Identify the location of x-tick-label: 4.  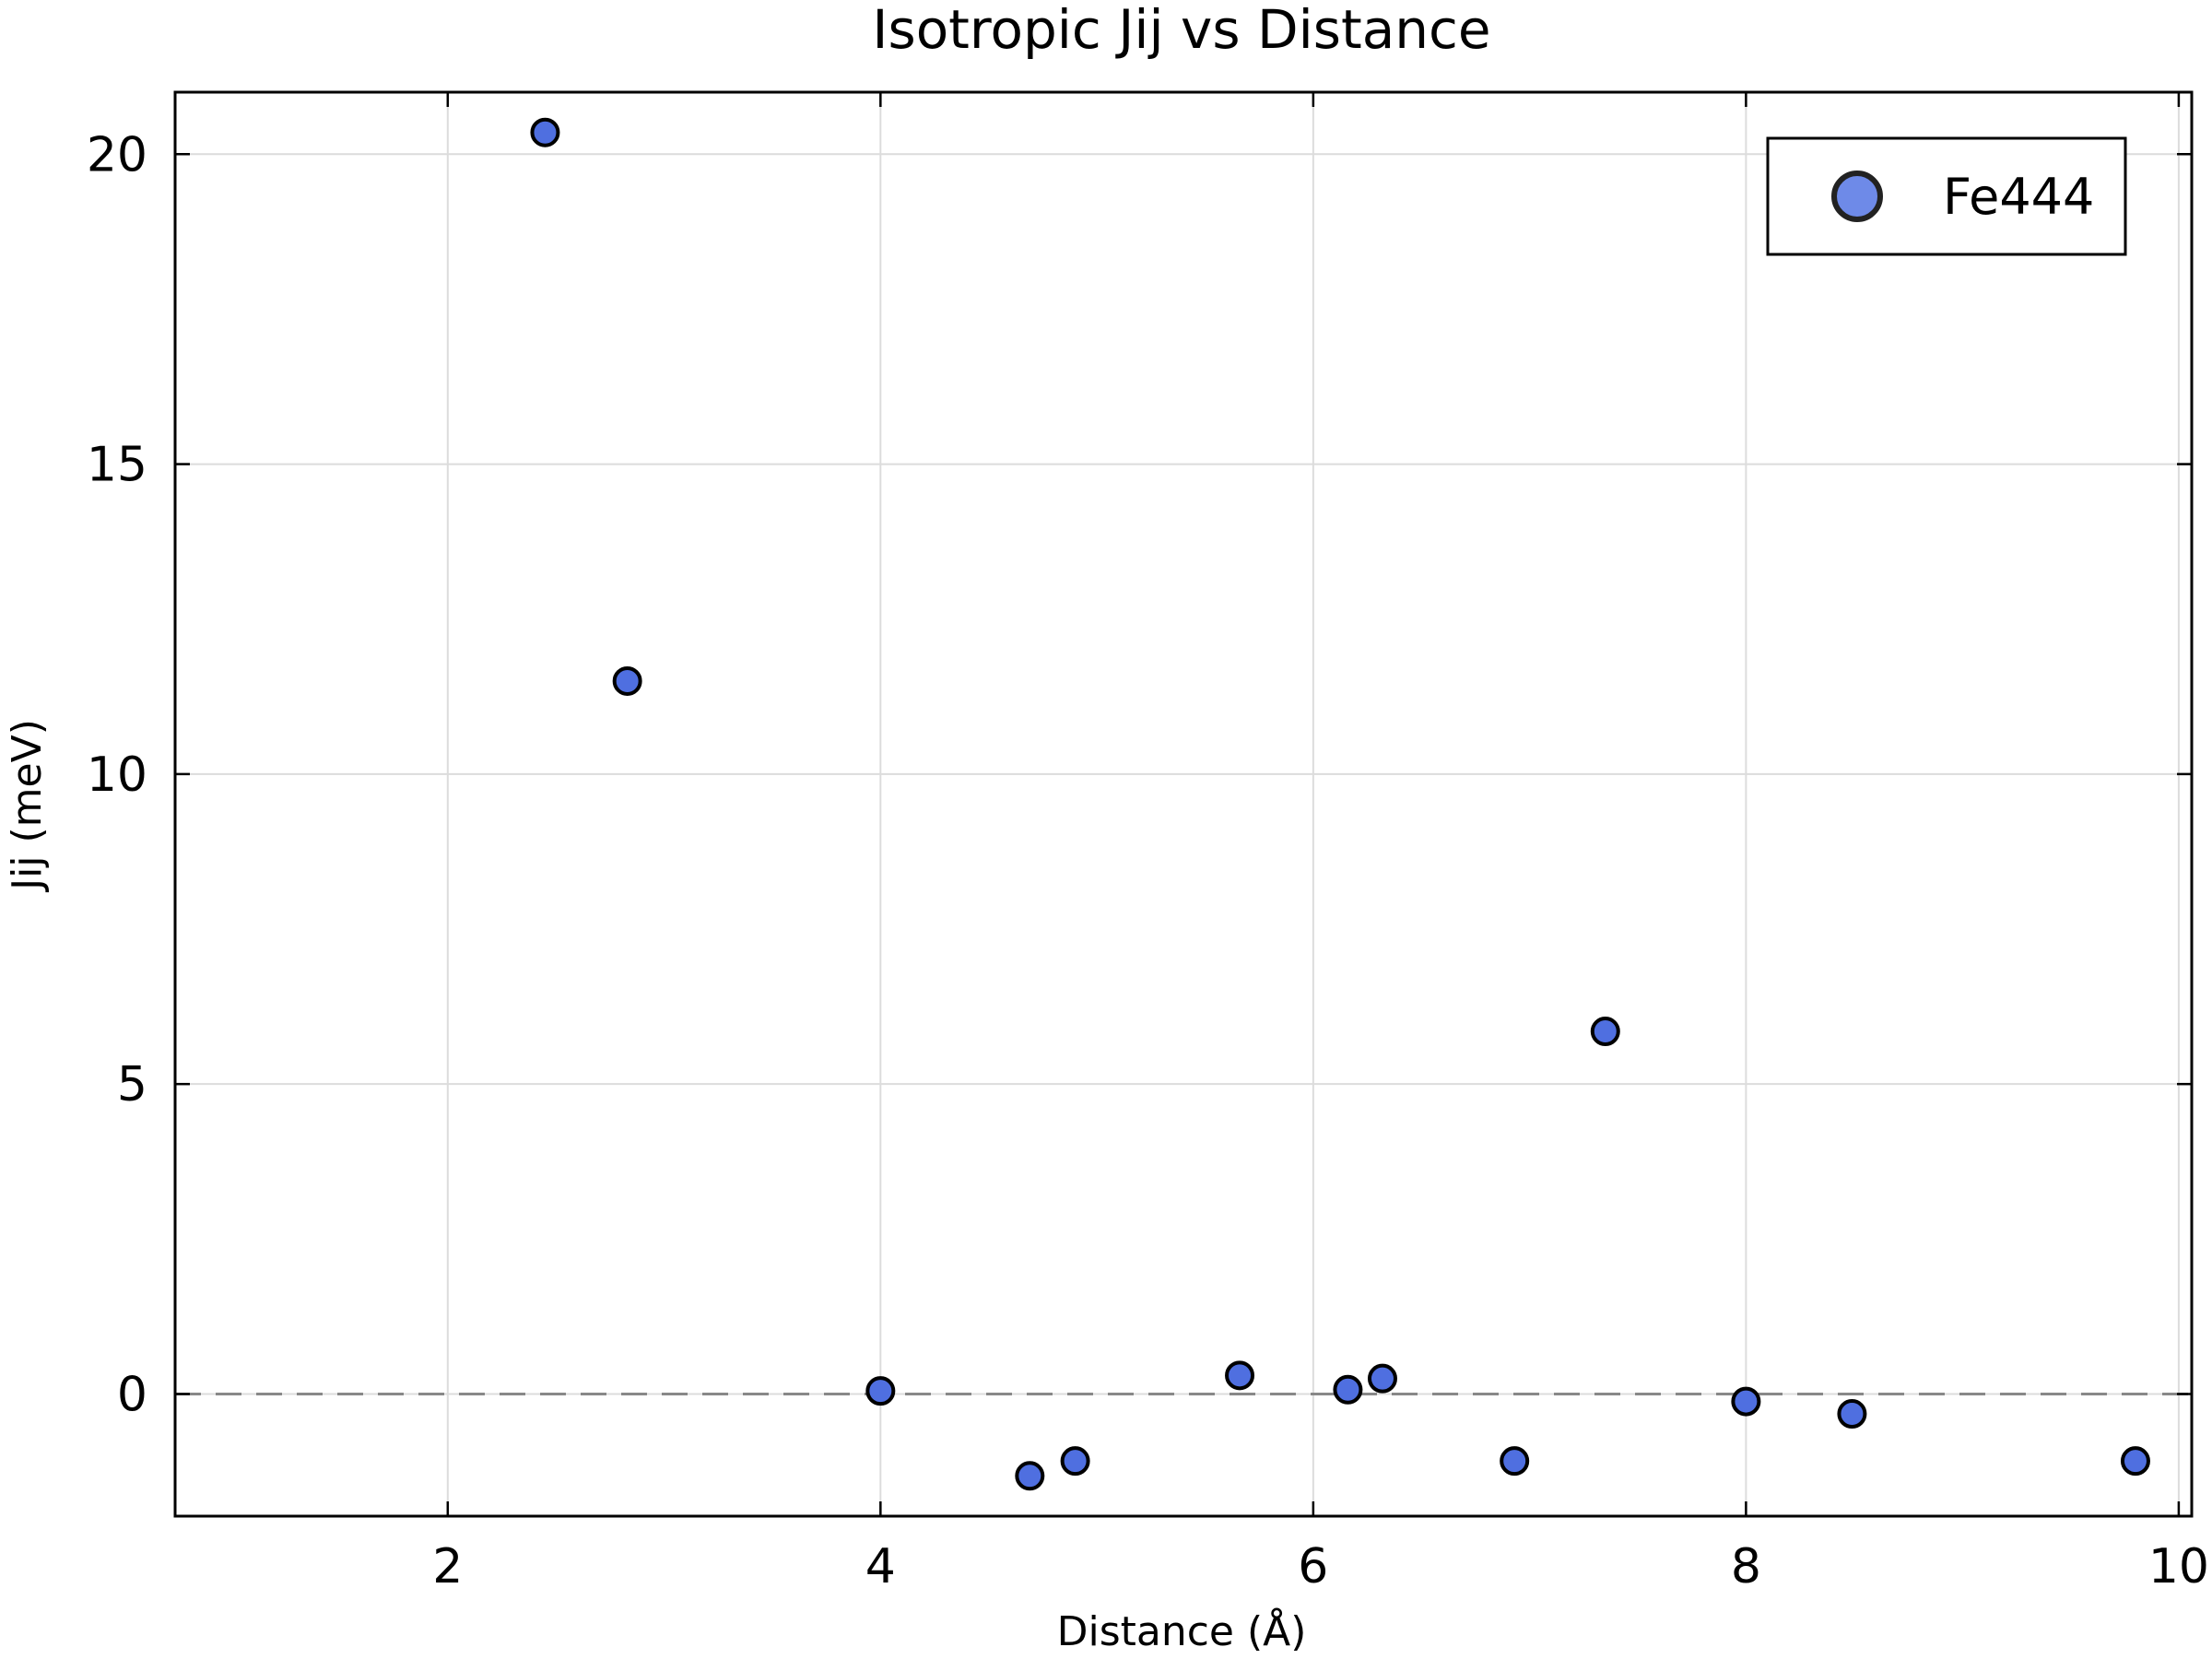
(880, 1566).